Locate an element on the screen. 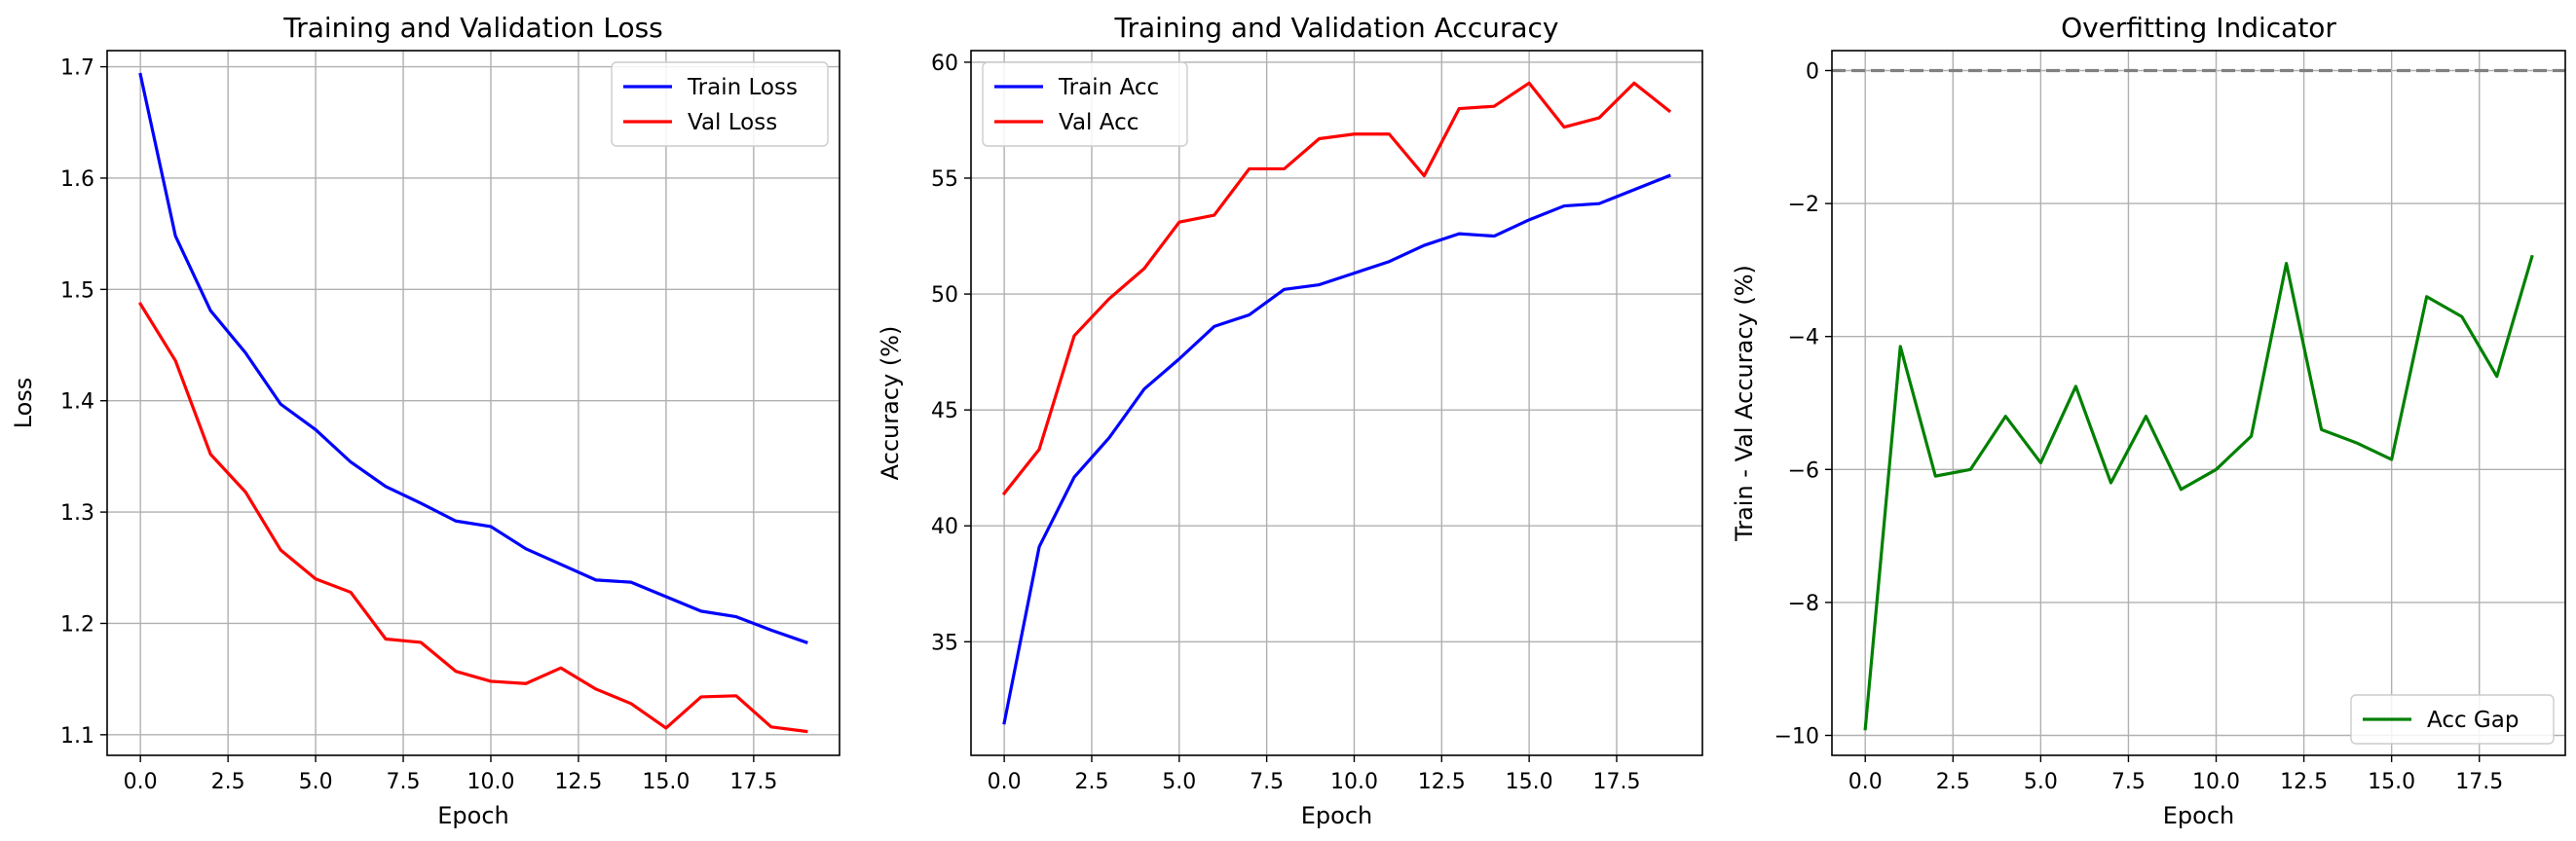  y-tick-label: 50 is located at coordinates (944, 296).